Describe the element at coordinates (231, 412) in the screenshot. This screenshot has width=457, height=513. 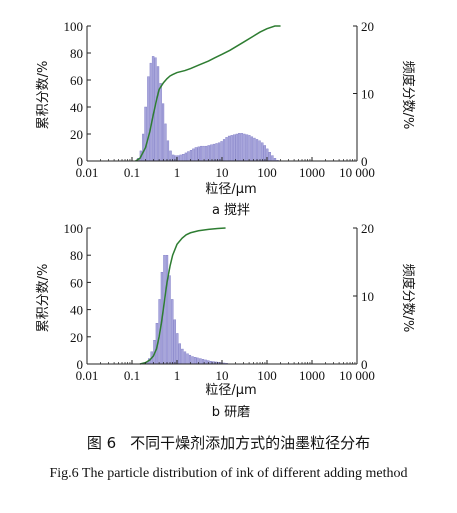
I see `panel-label: b 研磨` at that location.